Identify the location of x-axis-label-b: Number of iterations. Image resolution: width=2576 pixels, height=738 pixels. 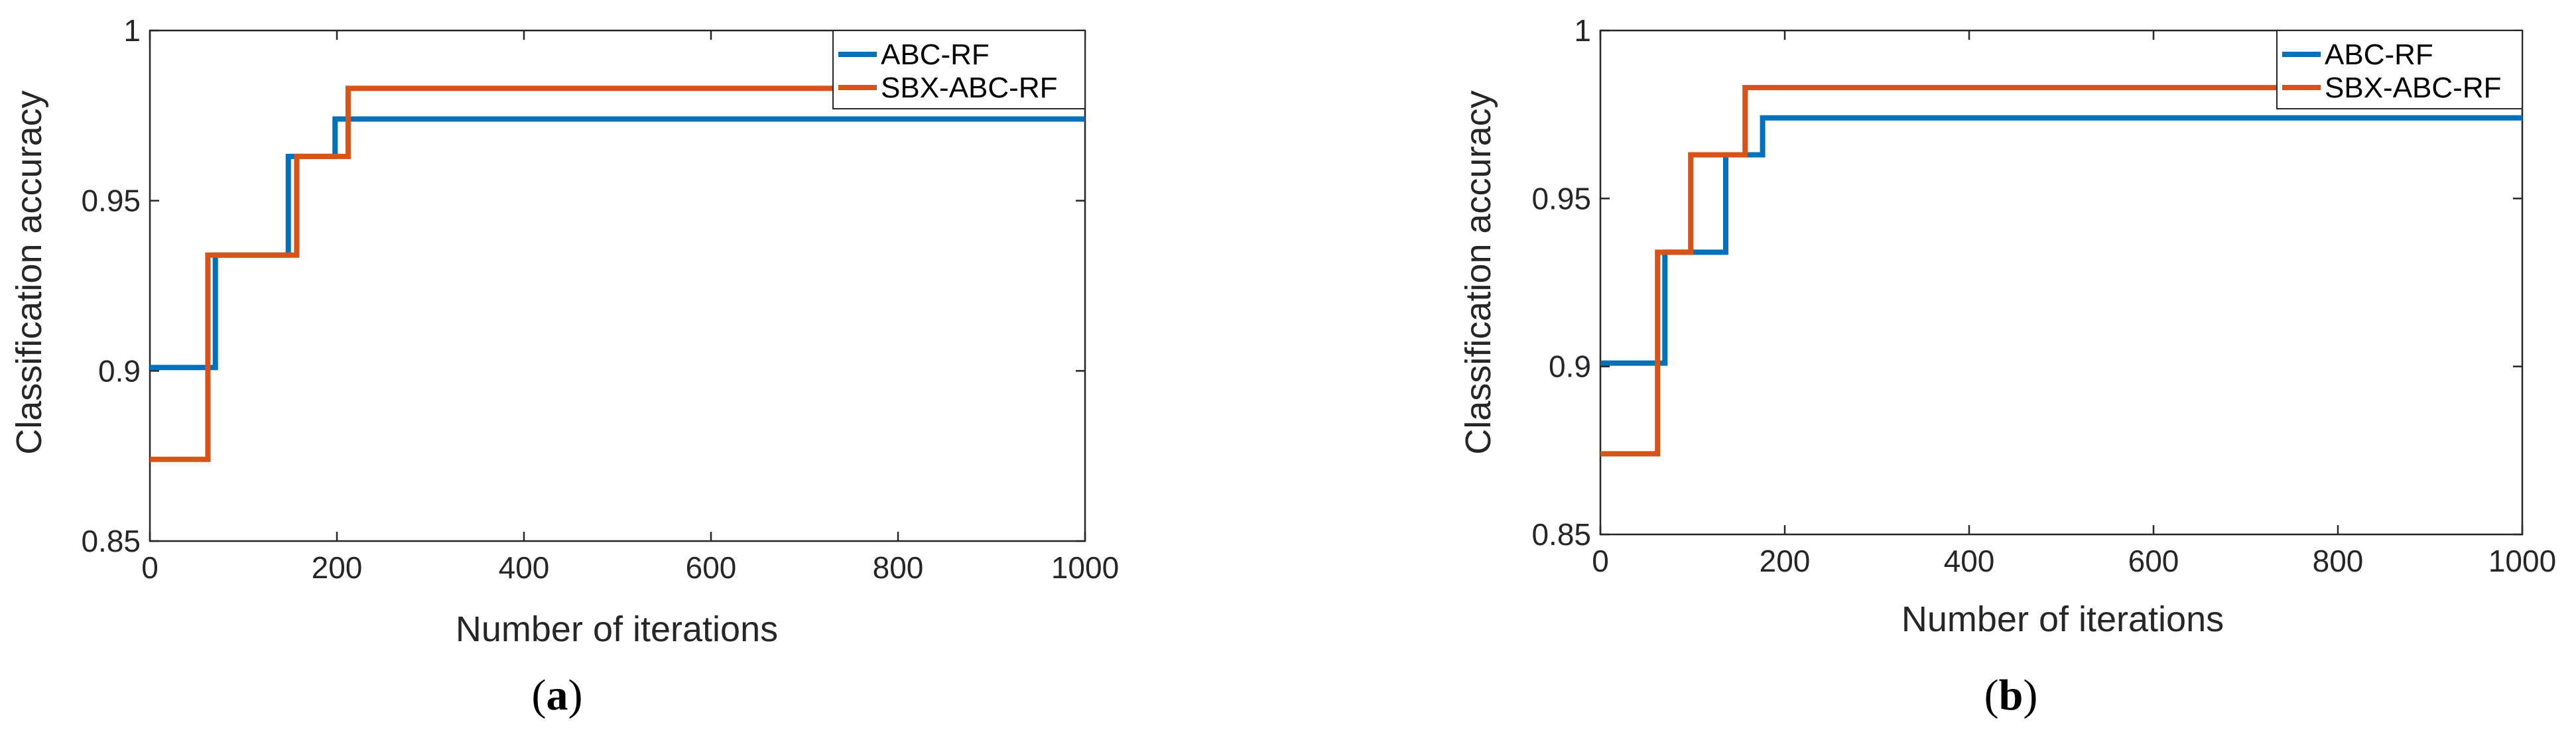
(2063, 619).